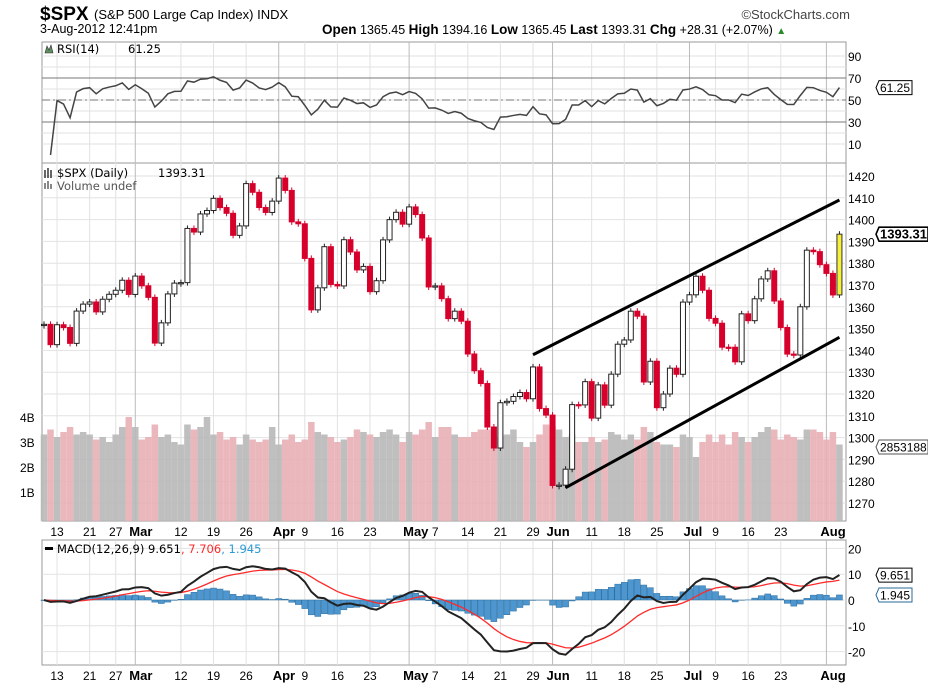 This screenshot has width=928, height=689. What do you see at coordinates (501, 532) in the screenshot?
I see `date-tick-label: 21` at bounding box center [501, 532].